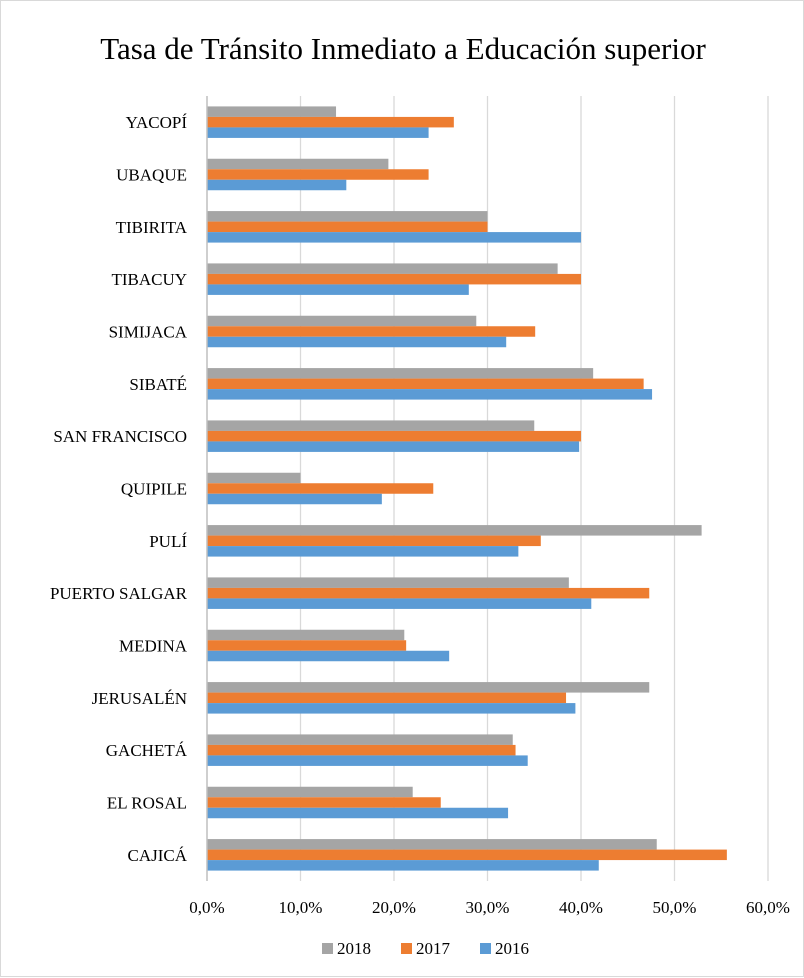 The image size is (804, 978). What do you see at coordinates (406, 948) in the screenshot?
I see `legend-swatch-2017` at bounding box center [406, 948].